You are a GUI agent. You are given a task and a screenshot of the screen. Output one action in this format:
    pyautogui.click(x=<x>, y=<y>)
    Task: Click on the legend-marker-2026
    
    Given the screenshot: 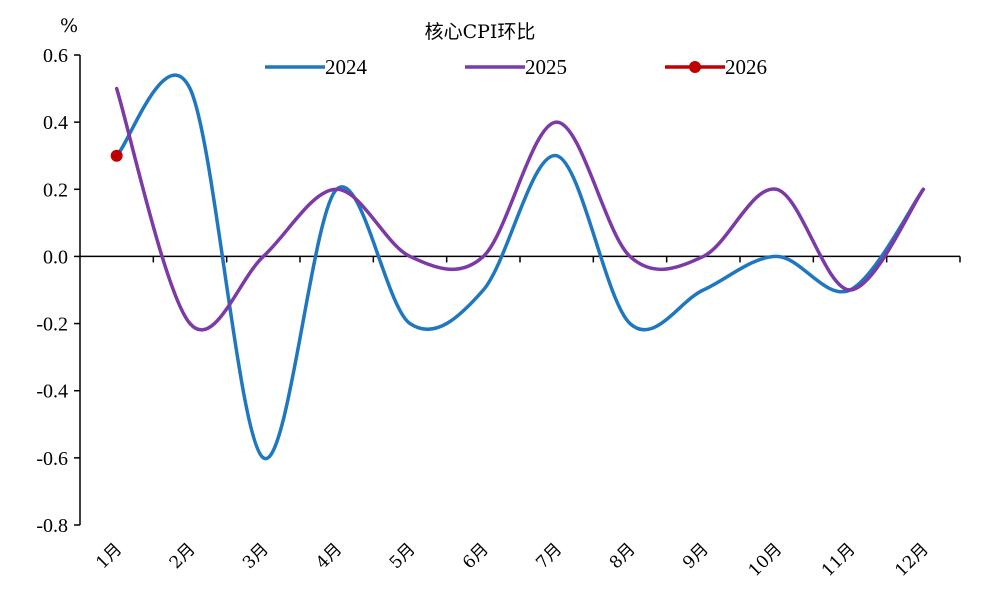 What is the action you would take?
    pyautogui.click(x=695, y=67)
    